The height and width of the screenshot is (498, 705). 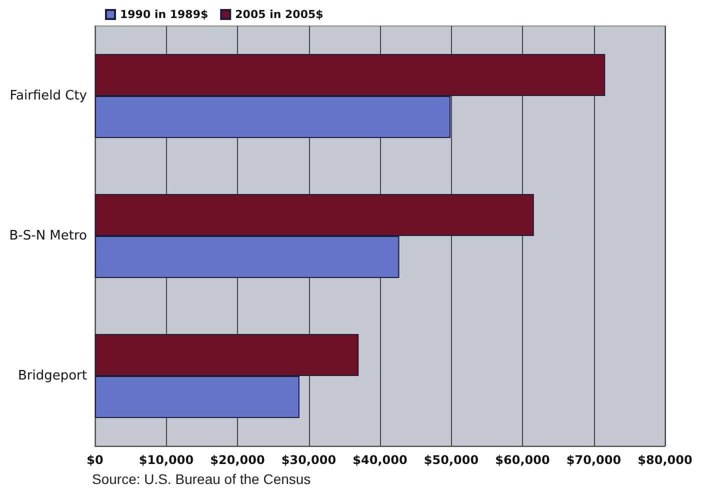 What do you see at coordinates (166, 460) in the screenshot?
I see `x-tick-label: $10,000` at bounding box center [166, 460].